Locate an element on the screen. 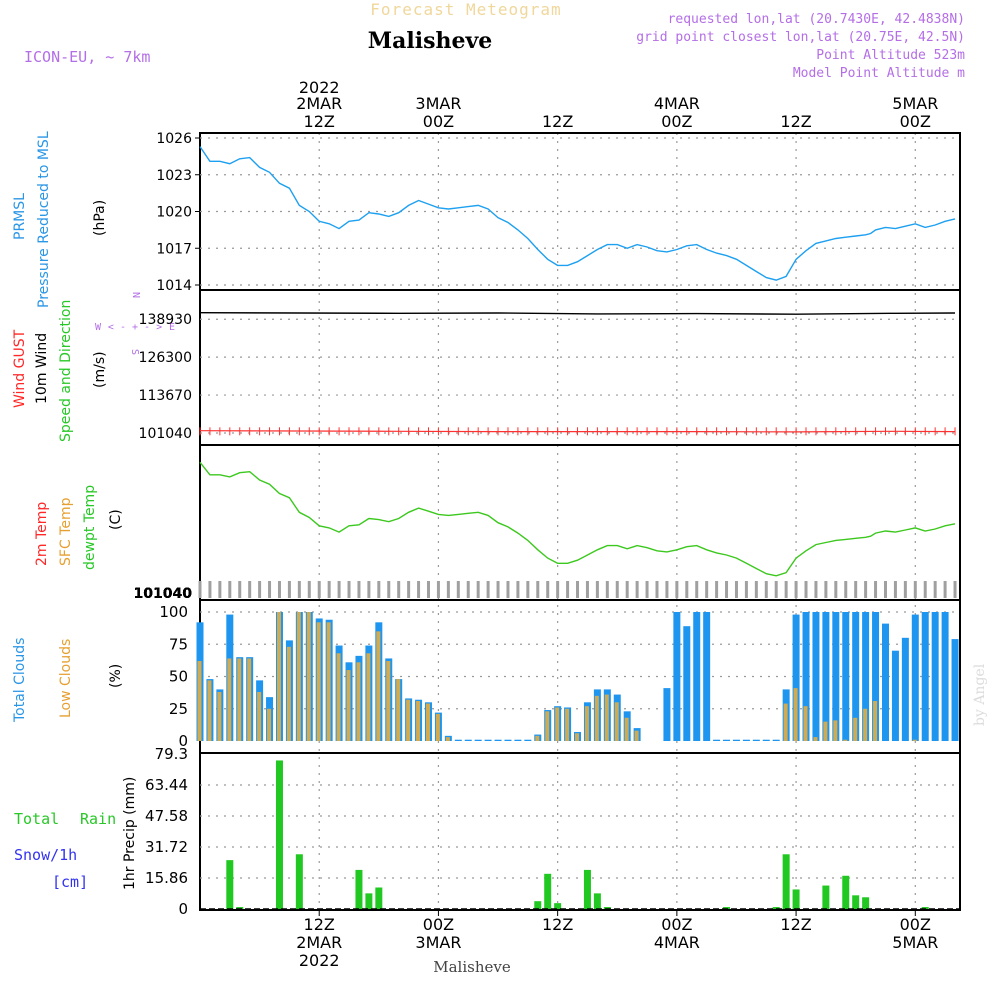  wind-tick-label: 101040 is located at coordinates (165, 434).